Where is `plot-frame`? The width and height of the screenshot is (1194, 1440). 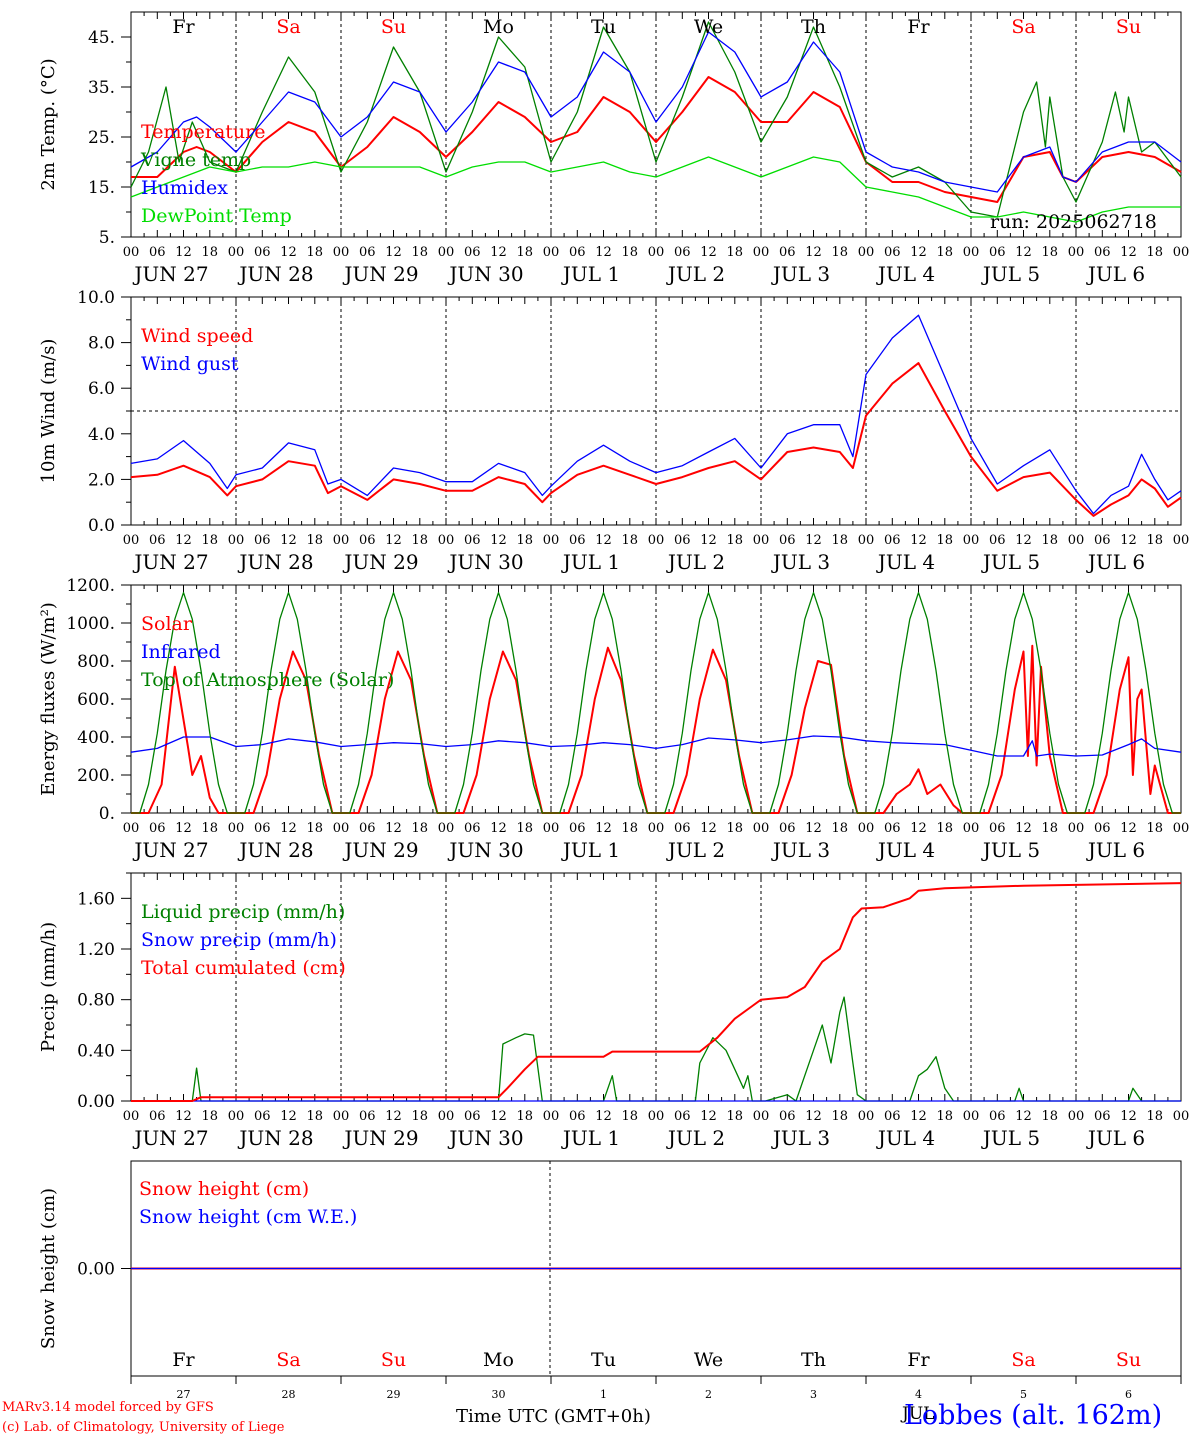 plot-frame is located at coordinates (656, 124).